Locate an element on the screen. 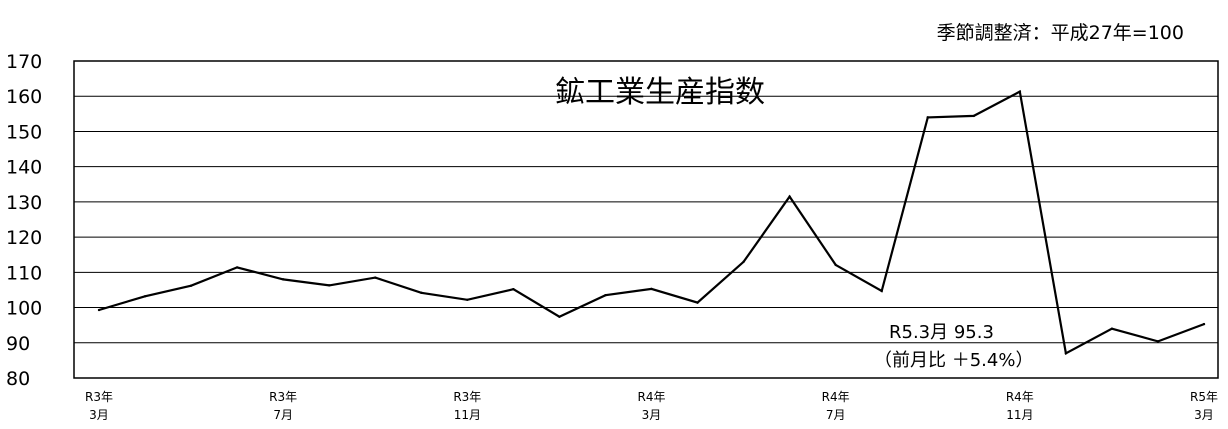 This screenshot has height=429, width=1228. y-tick-label: 110 is located at coordinates (24, 273).